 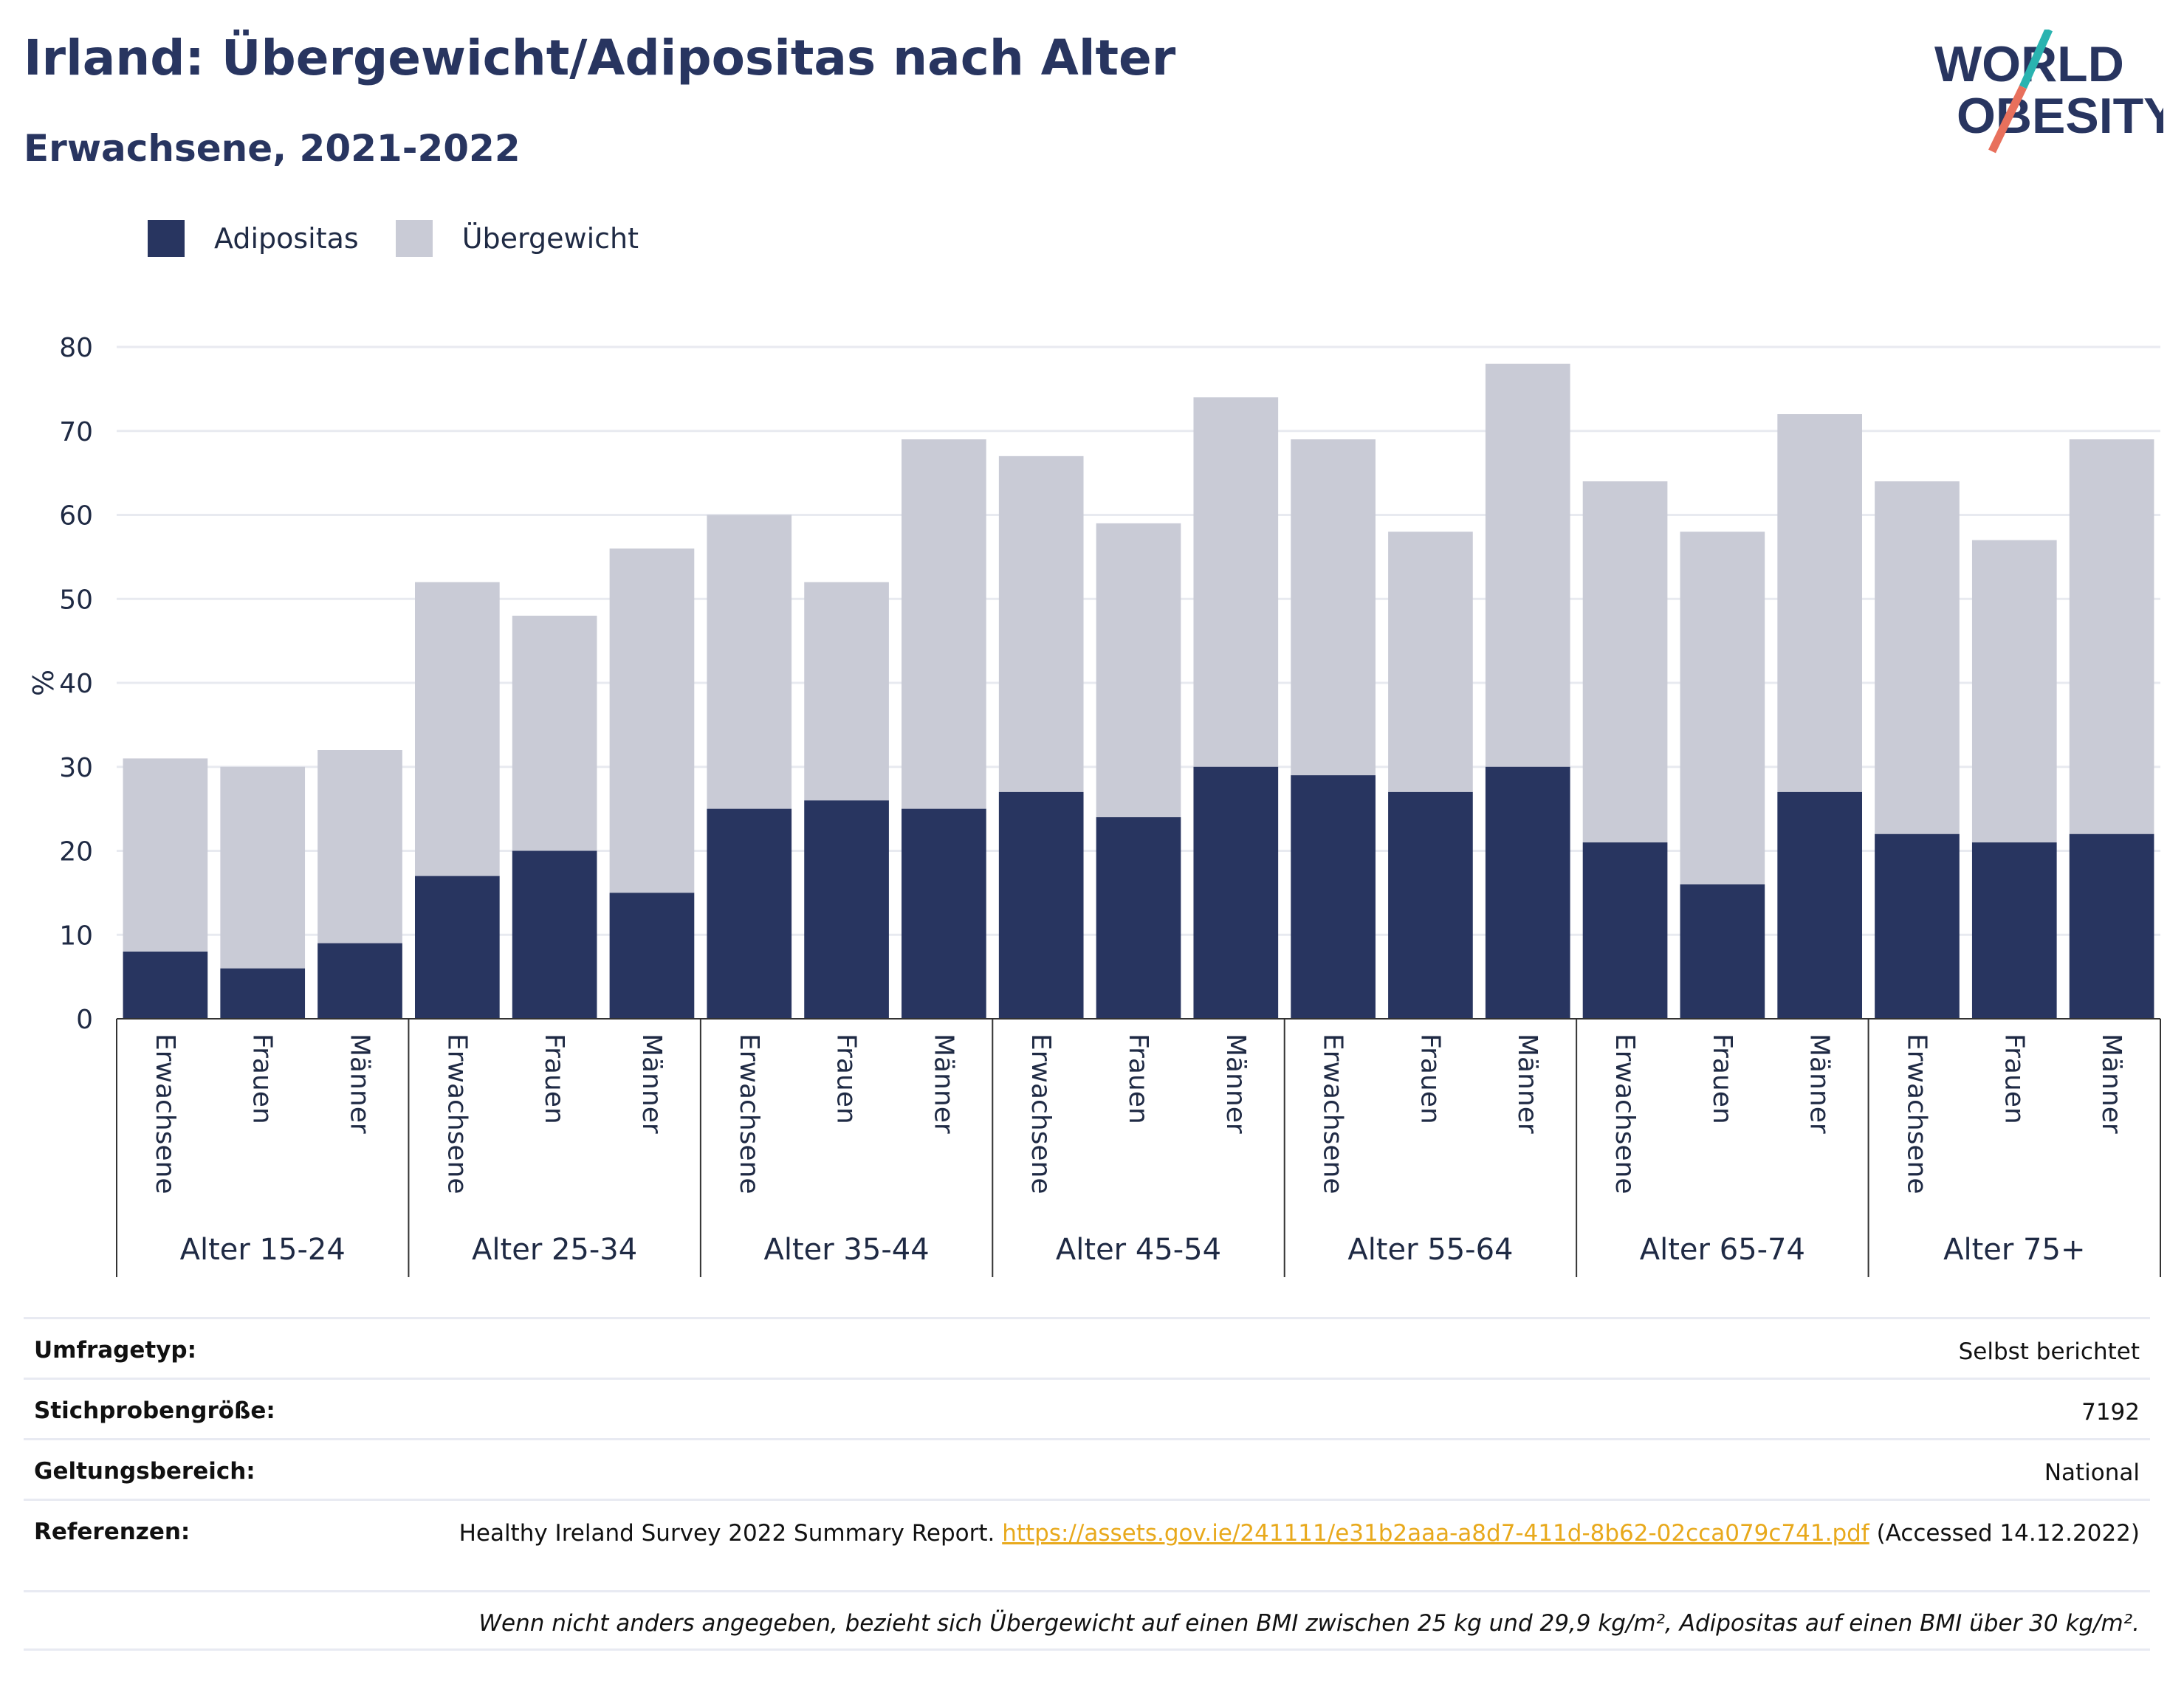 What do you see at coordinates (2008, 119) in the screenshot?
I see `logo-stroke-coral` at bounding box center [2008, 119].